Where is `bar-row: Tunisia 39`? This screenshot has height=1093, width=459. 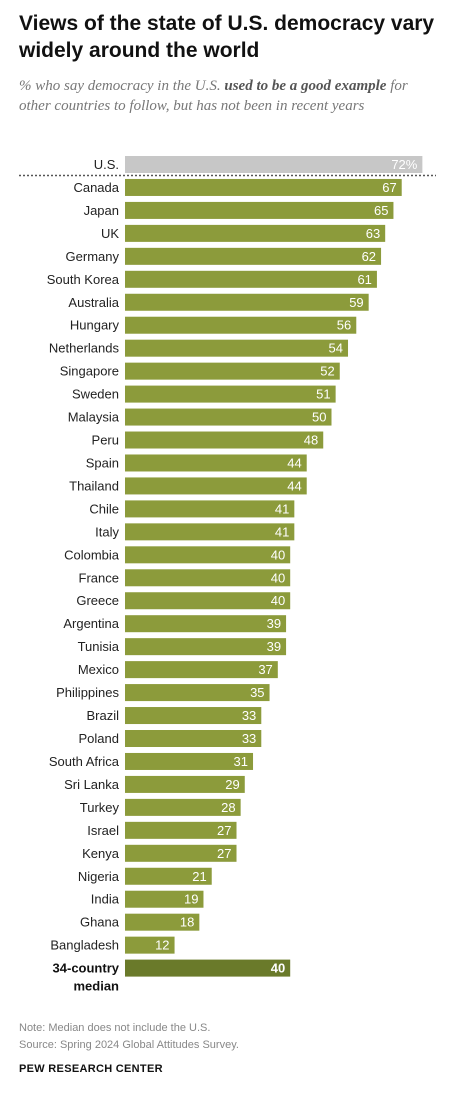
bar-row: Tunisia 39 is located at coordinates (182, 647).